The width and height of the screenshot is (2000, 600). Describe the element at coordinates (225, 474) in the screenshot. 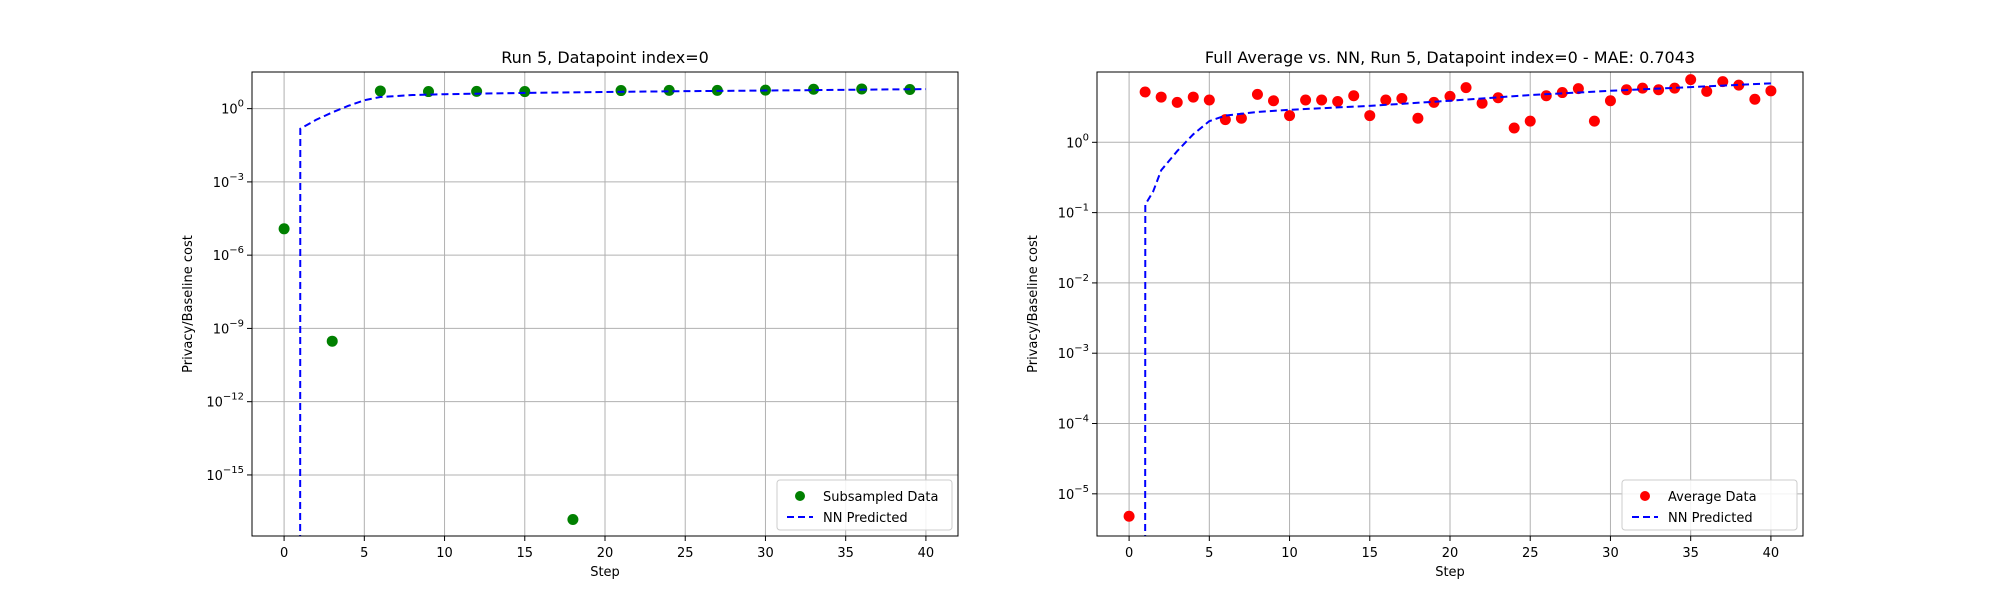

I see `y-tick-label: 10⁻¹⁵` at that location.